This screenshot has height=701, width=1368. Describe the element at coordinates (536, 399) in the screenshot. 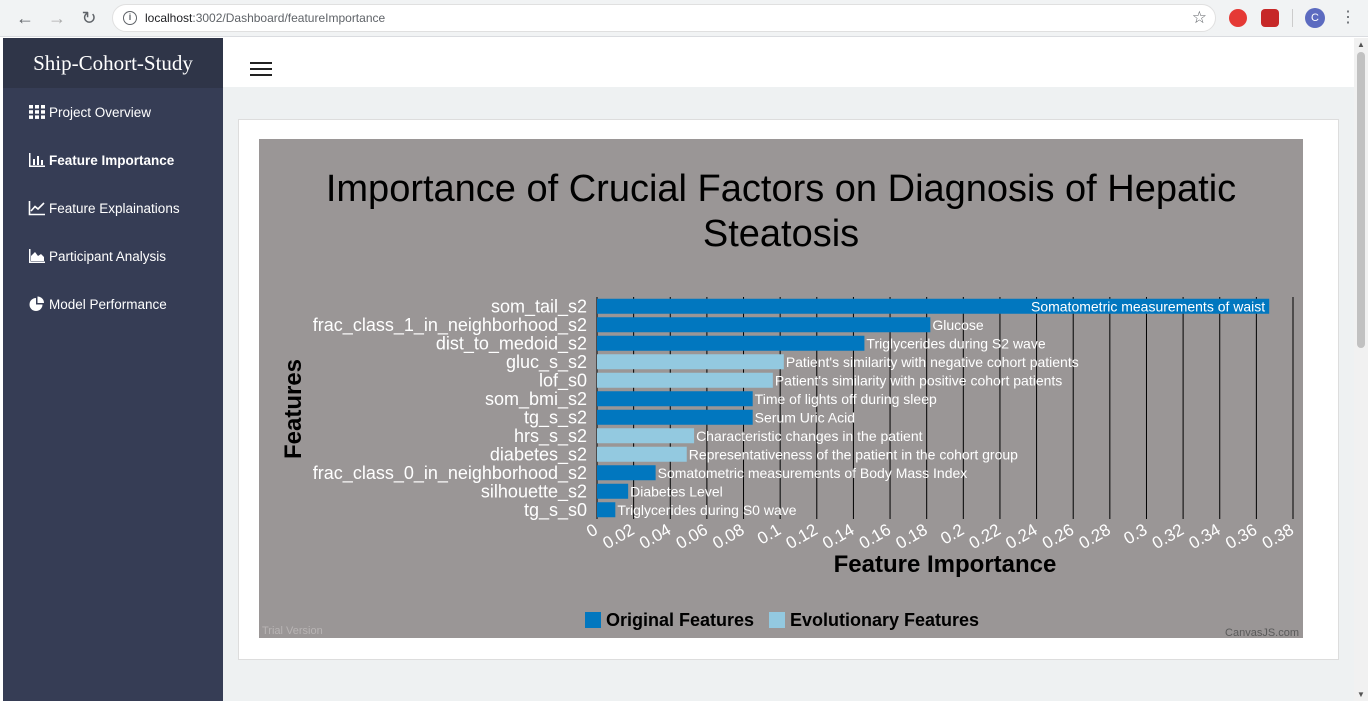

I see `category-label: som_bmi_s2` at that location.